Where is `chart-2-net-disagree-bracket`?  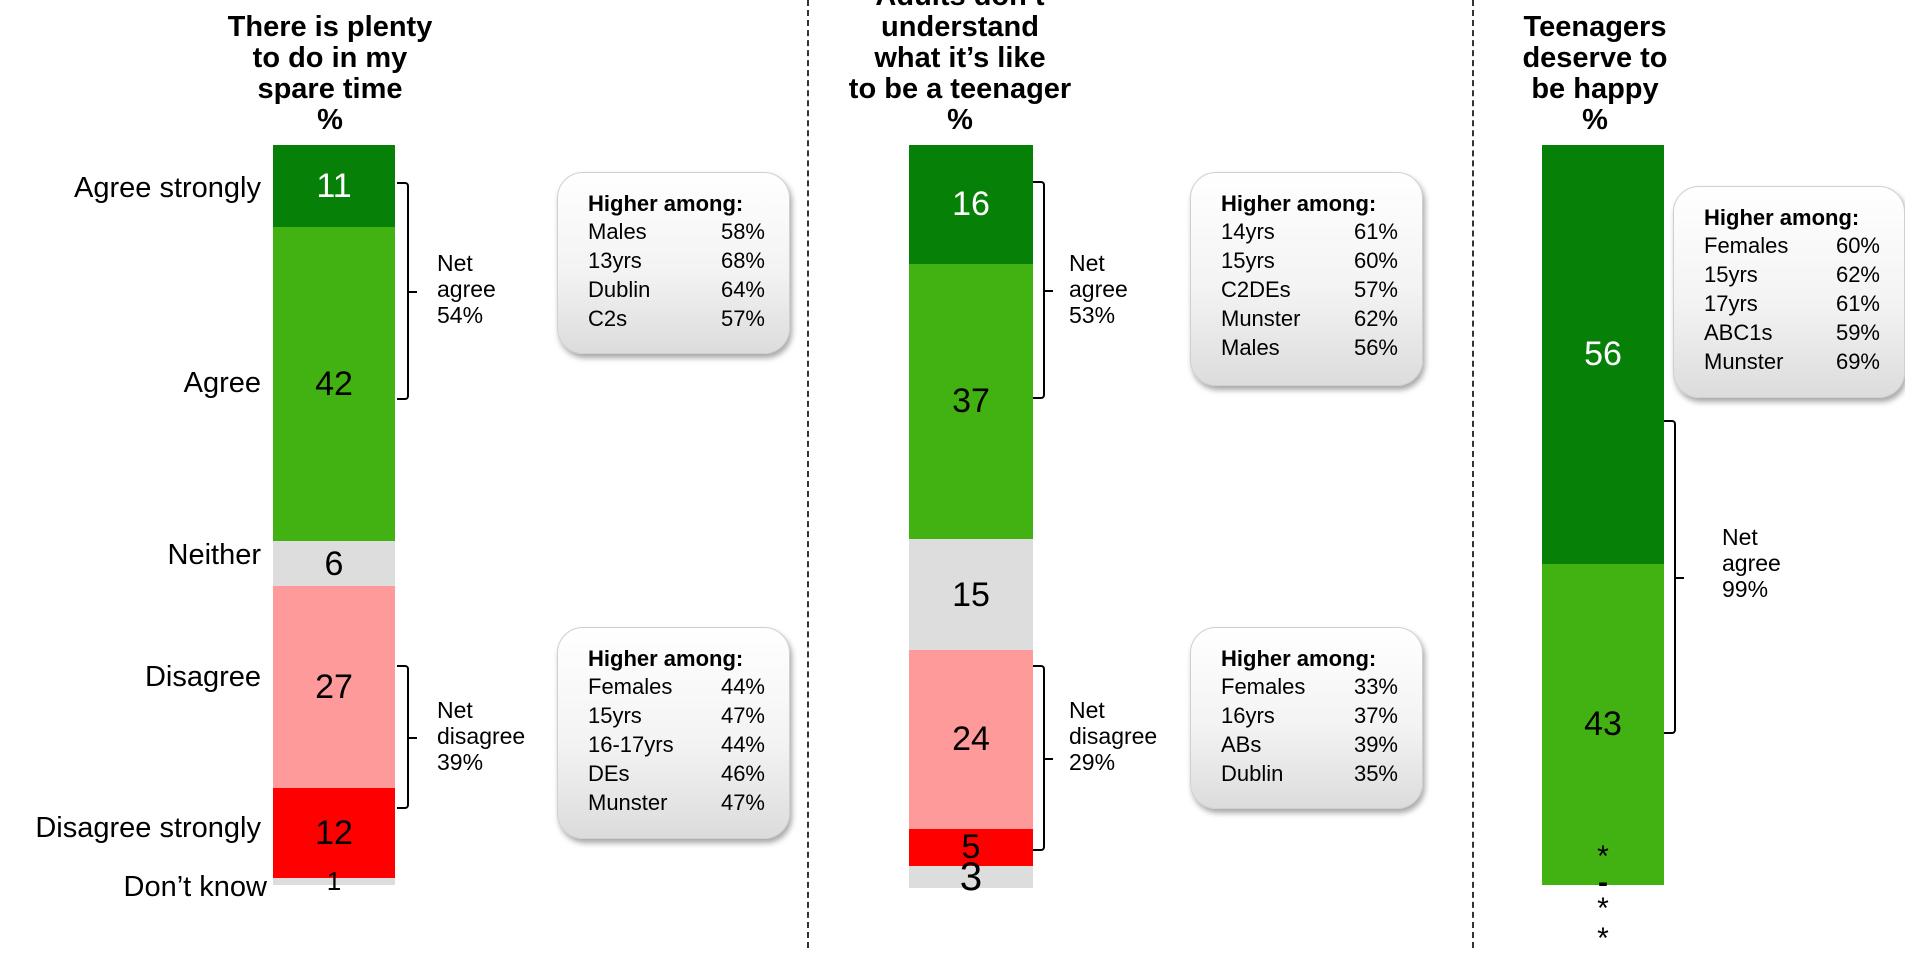 chart-2-net-disagree-bracket is located at coordinates (1043, 758).